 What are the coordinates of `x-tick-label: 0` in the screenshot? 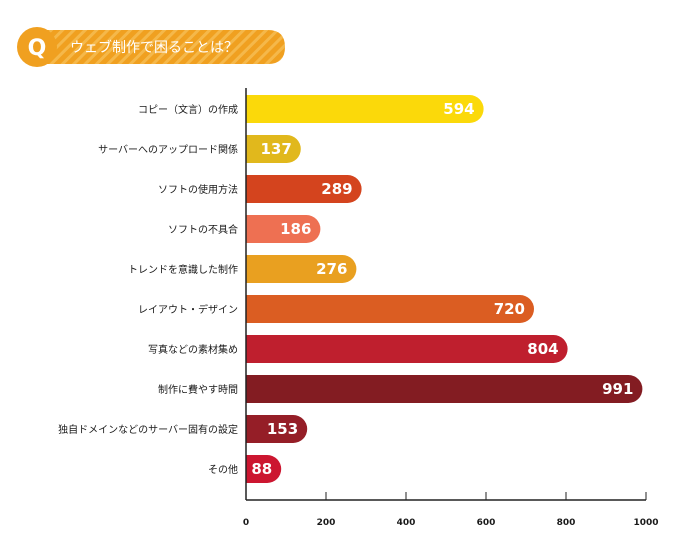 It's located at (246, 523).